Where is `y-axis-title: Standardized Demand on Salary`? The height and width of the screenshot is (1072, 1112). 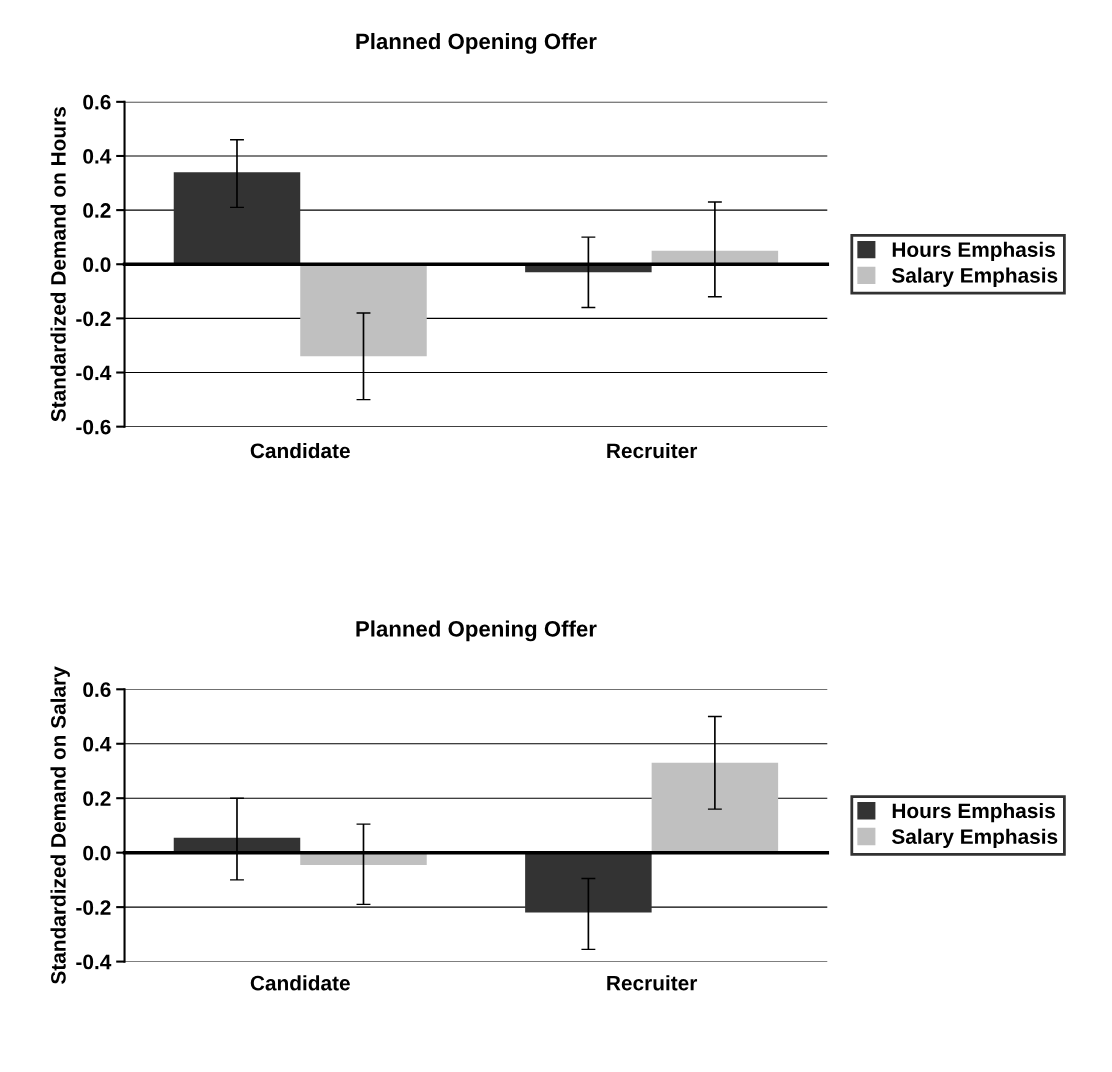 y-axis-title: Standardized Demand on Salary is located at coordinates (60, 825).